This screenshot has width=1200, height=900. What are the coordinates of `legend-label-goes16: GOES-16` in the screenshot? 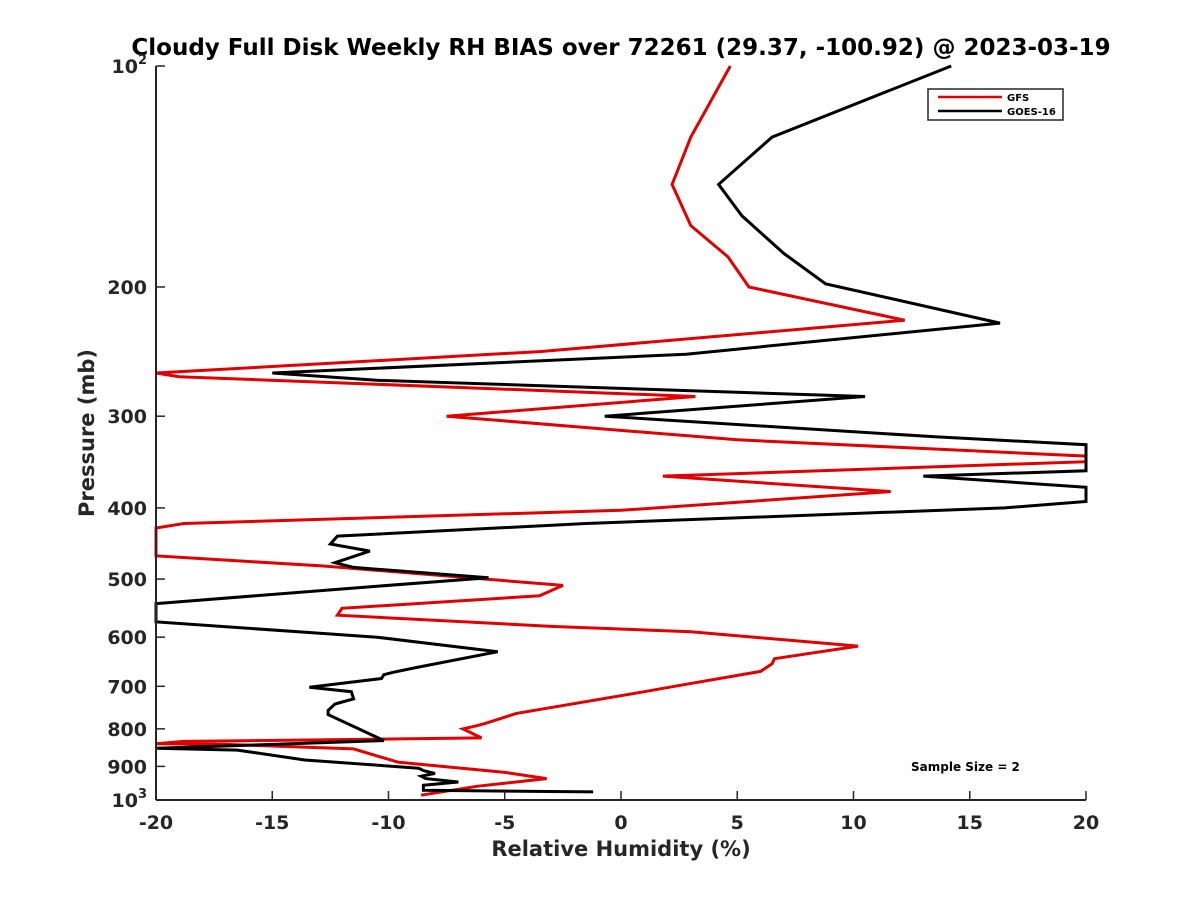 It's located at (1031, 112).